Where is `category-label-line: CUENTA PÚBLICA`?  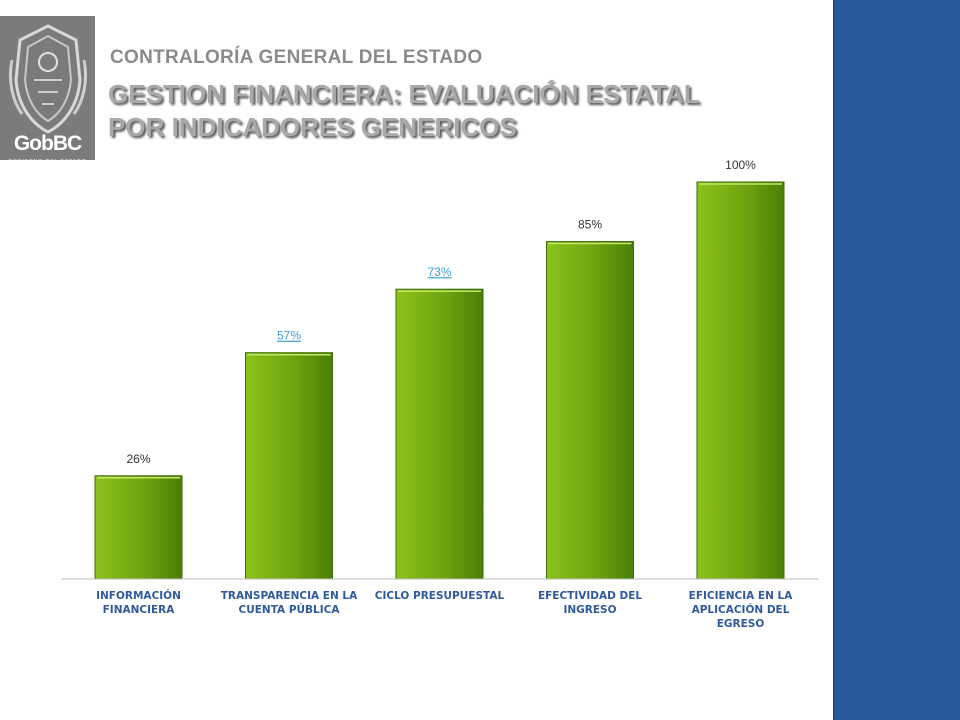
category-label-line: CUENTA PÚBLICA is located at coordinates (290, 609).